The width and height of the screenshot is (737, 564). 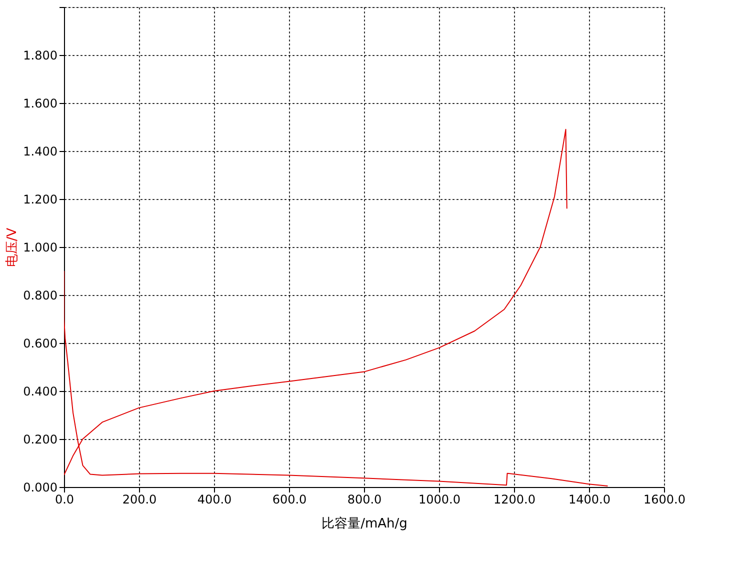 What do you see at coordinates (40, 247) in the screenshot?
I see `y-tick-label: 1.000` at bounding box center [40, 247].